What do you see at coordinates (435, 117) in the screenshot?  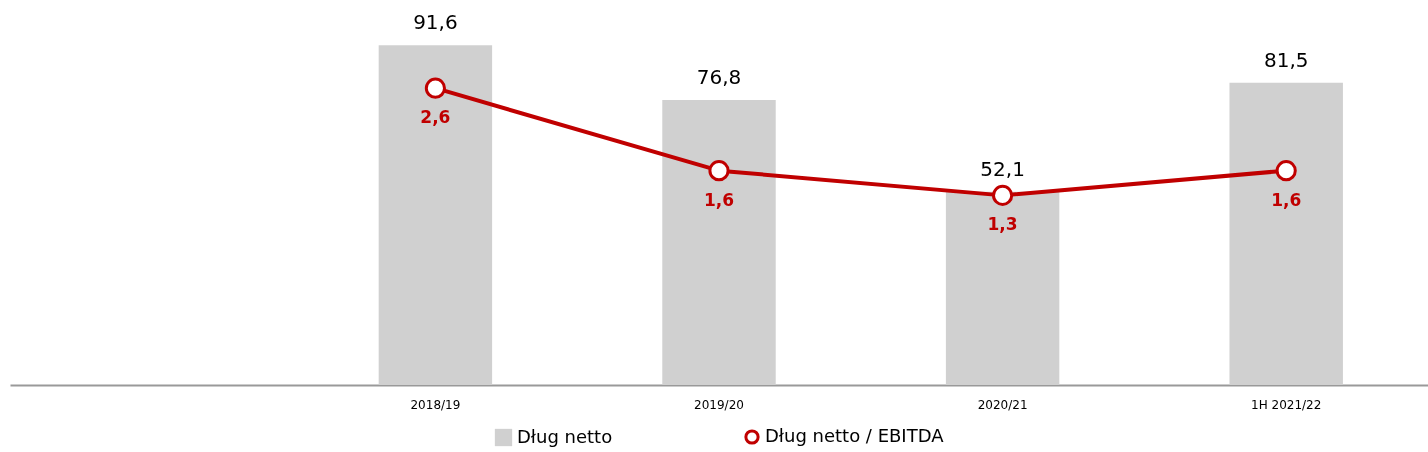 I see `data-label: 2,6` at bounding box center [435, 117].